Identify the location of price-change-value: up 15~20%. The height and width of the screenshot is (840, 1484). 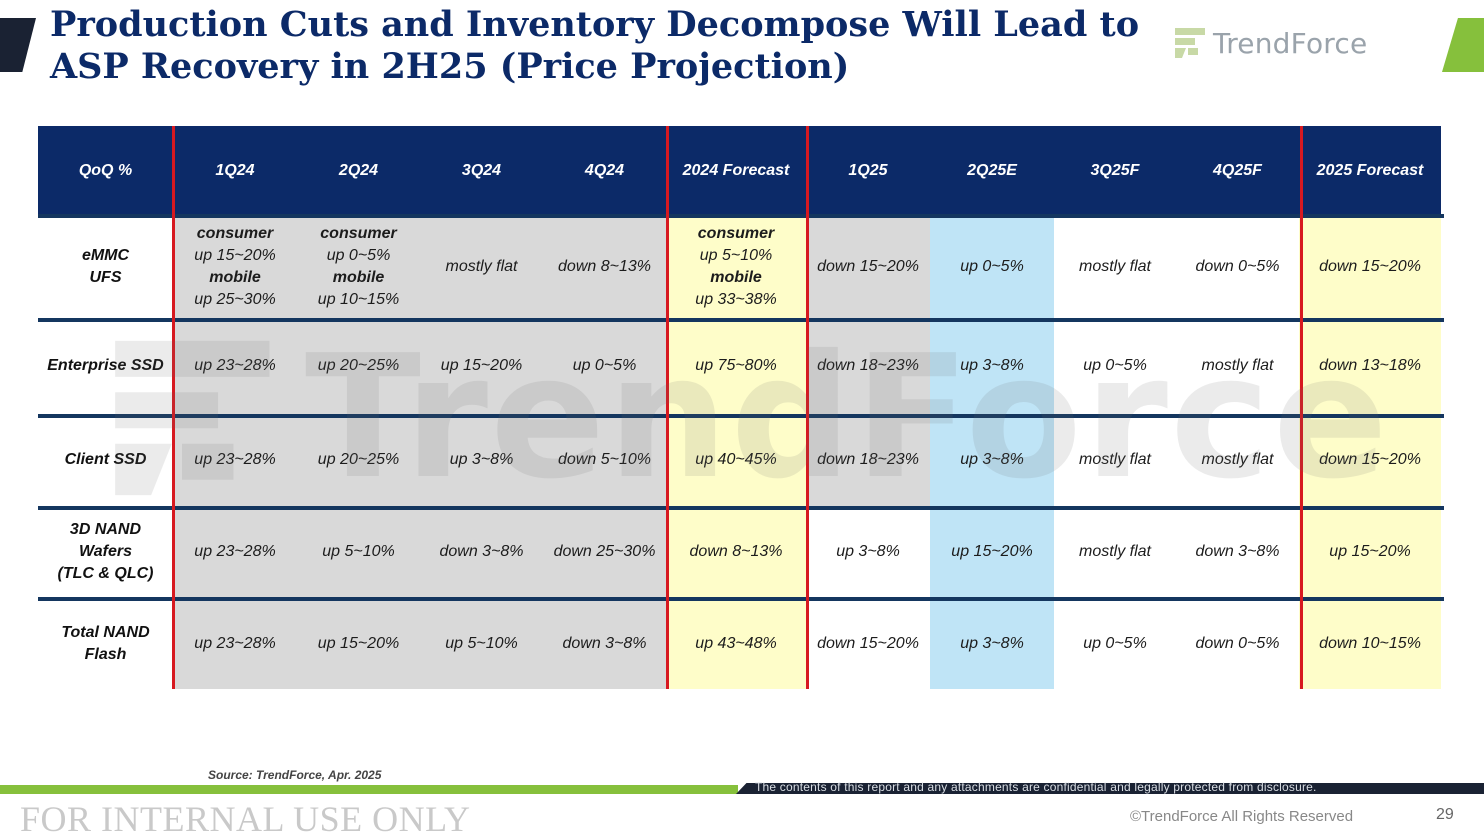
(235, 255).